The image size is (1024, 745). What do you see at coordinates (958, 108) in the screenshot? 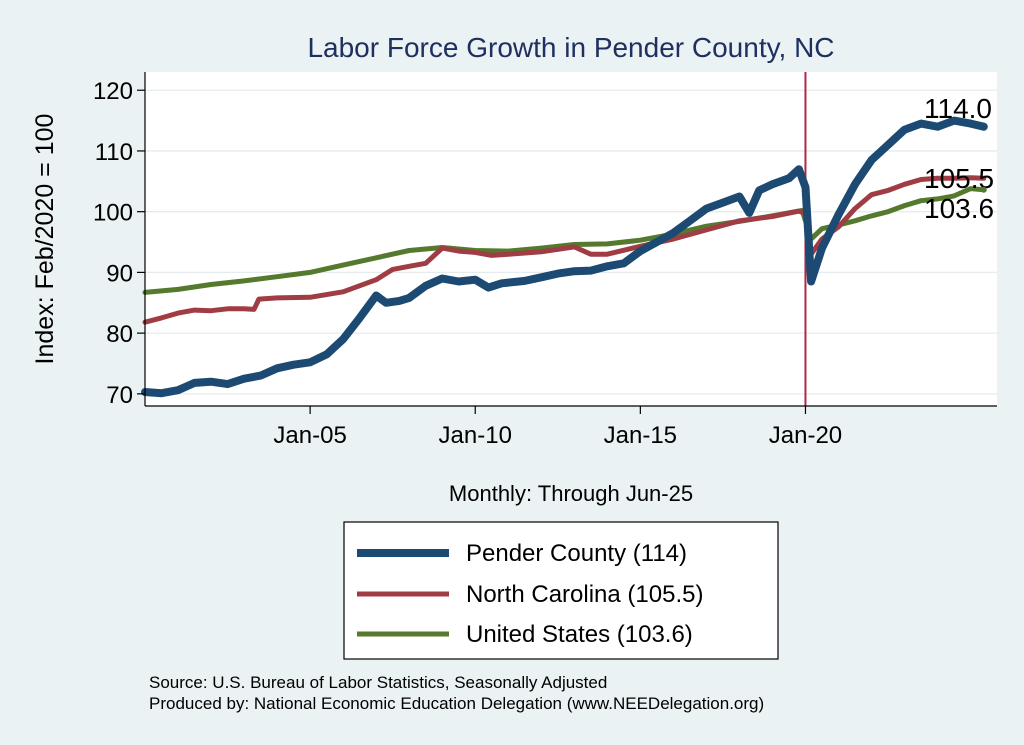
I see `end-label-pender-county: 114.0` at bounding box center [958, 108].